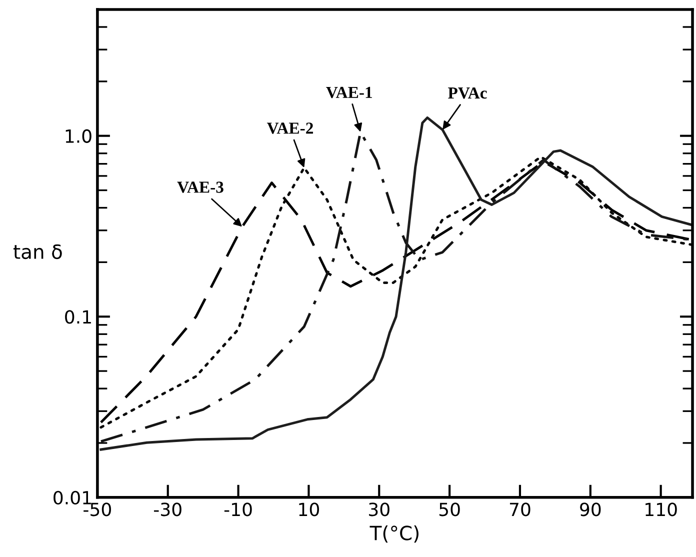  What do you see at coordinates (168, 509) in the screenshot?
I see `x-tick-label: -30` at bounding box center [168, 509].